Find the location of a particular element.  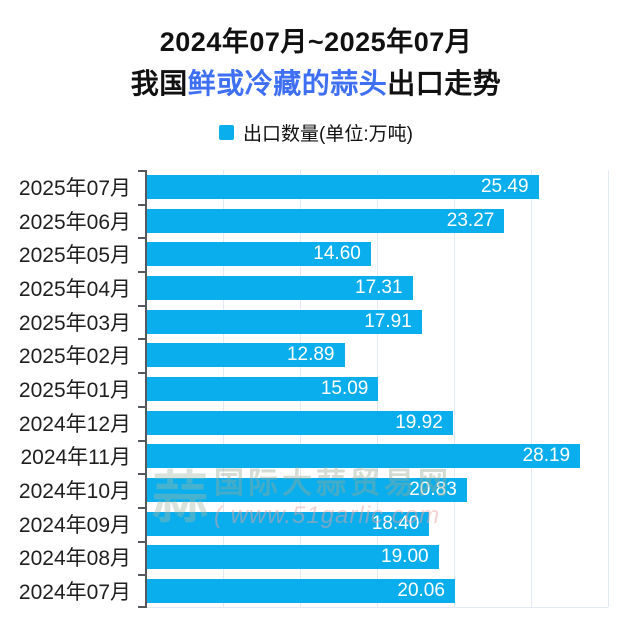

bar-value-label: 14.60 is located at coordinates (337, 254).